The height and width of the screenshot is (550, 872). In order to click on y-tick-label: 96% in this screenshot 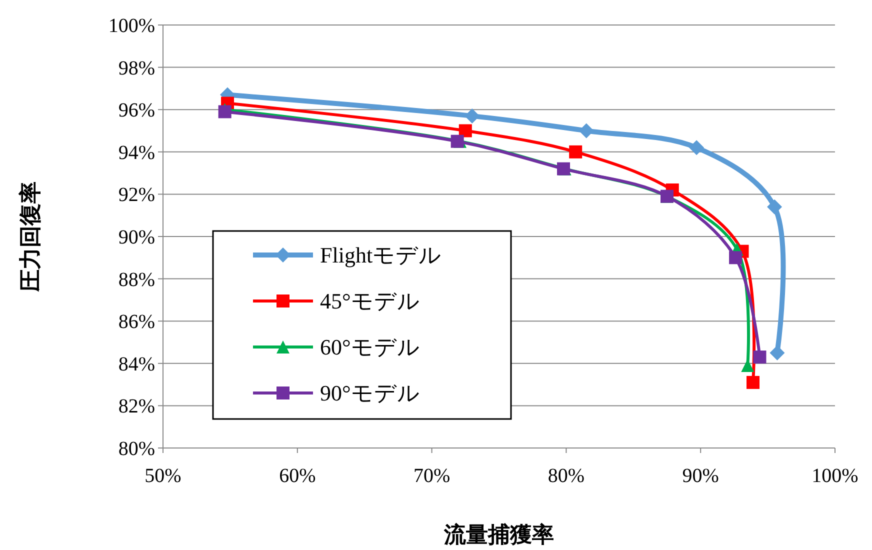, I will do `click(136, 111)`.